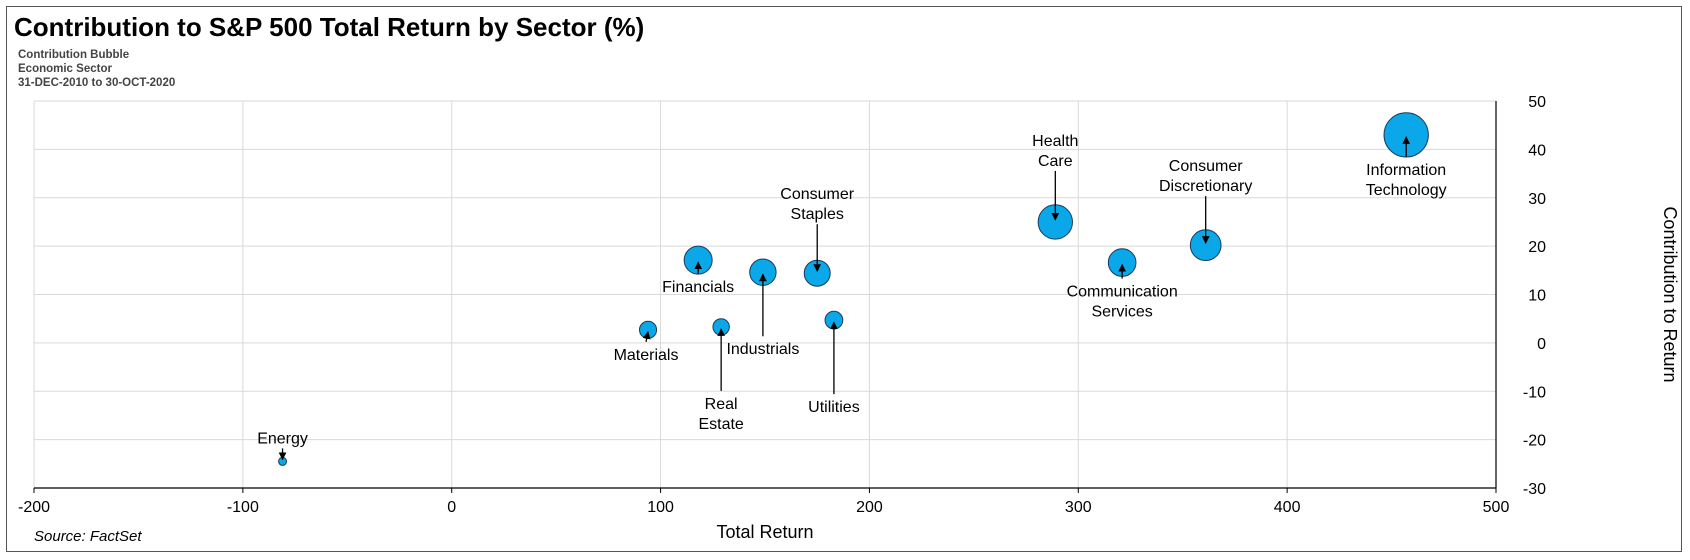 The width and height of the screenshot is (1690, 560). What do you see at coordinates (88, 536) in the screenshot?
I see `source-note: Source: FactSet` at bounding box center [88, 536].